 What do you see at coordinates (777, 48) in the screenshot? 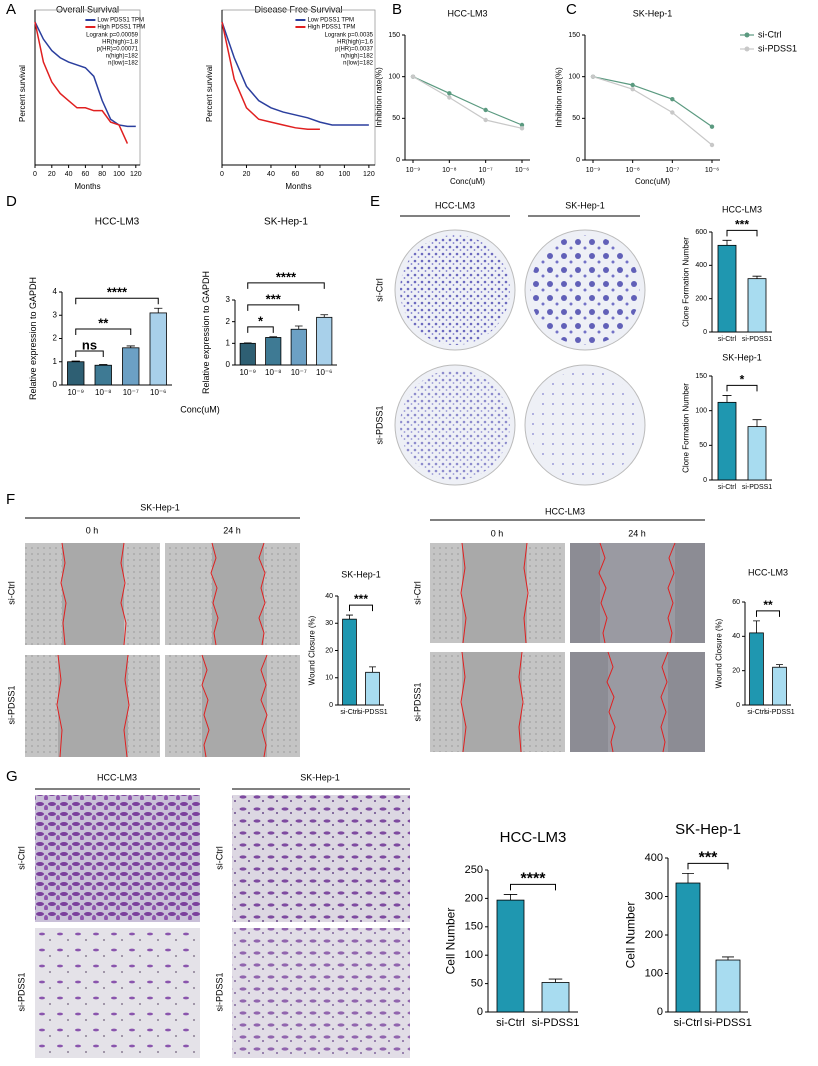
I see `legend-label: si-PDSS1` at bounding box center [777, 48].